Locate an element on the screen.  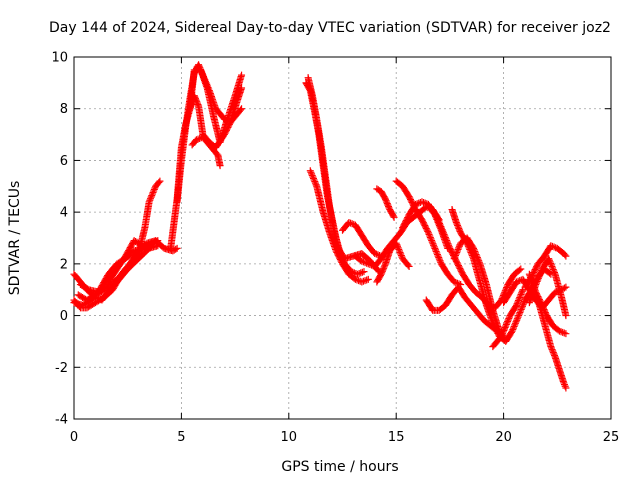
x-tick-label: 5 is located at coordinates (181, 437).